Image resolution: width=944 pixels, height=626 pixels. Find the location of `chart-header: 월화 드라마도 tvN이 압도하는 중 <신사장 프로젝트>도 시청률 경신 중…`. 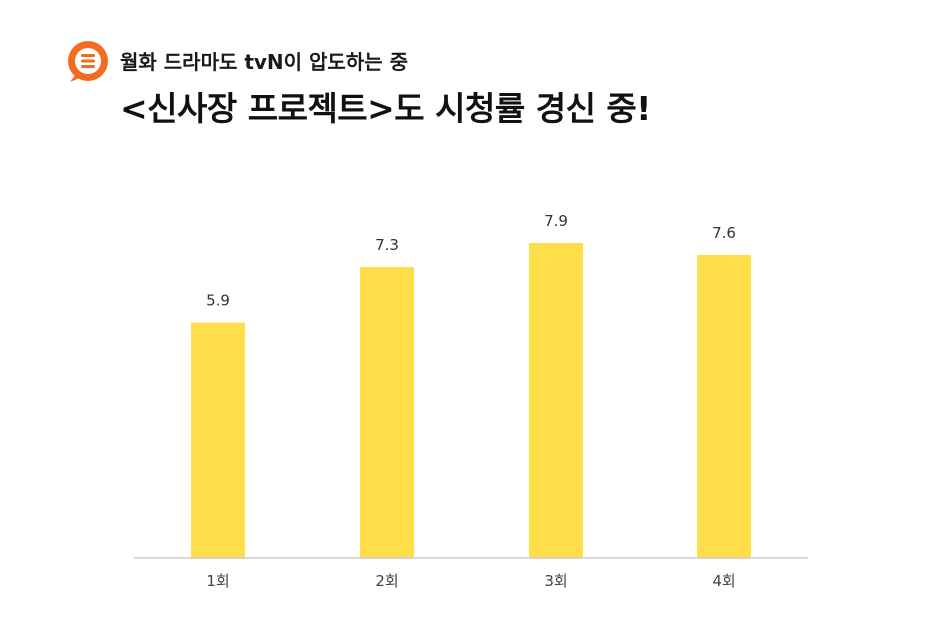

chart-header: 월화 드라마도 tvN이 압도하는 중 <신사장 프로젝트>도 시청률 경신 중… is located at coordinates (496, 83).